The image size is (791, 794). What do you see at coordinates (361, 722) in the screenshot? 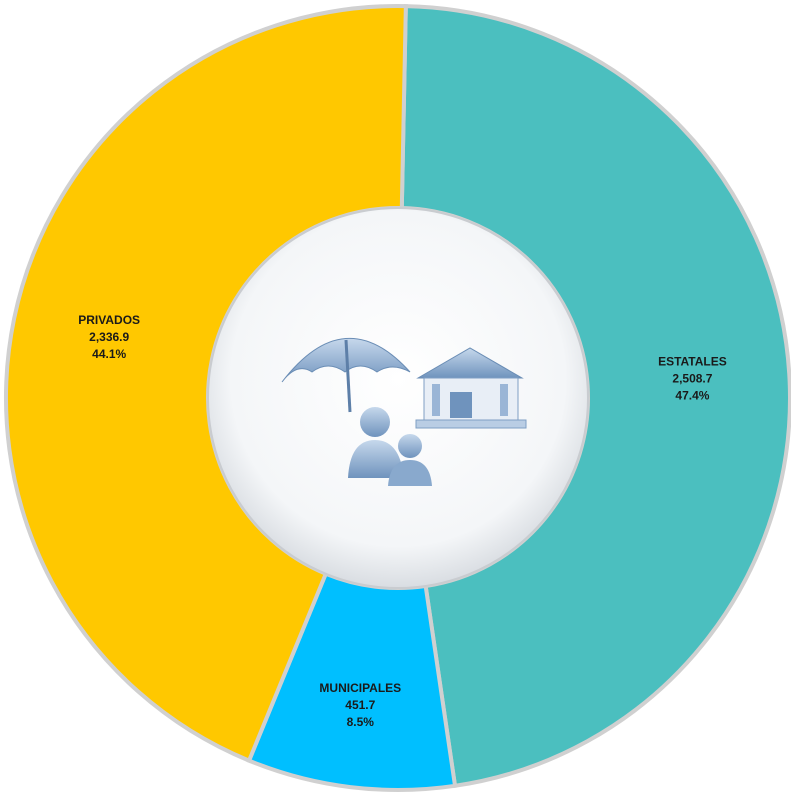
I see `percent-label: 8.5%` at bounding box center [361, 722].